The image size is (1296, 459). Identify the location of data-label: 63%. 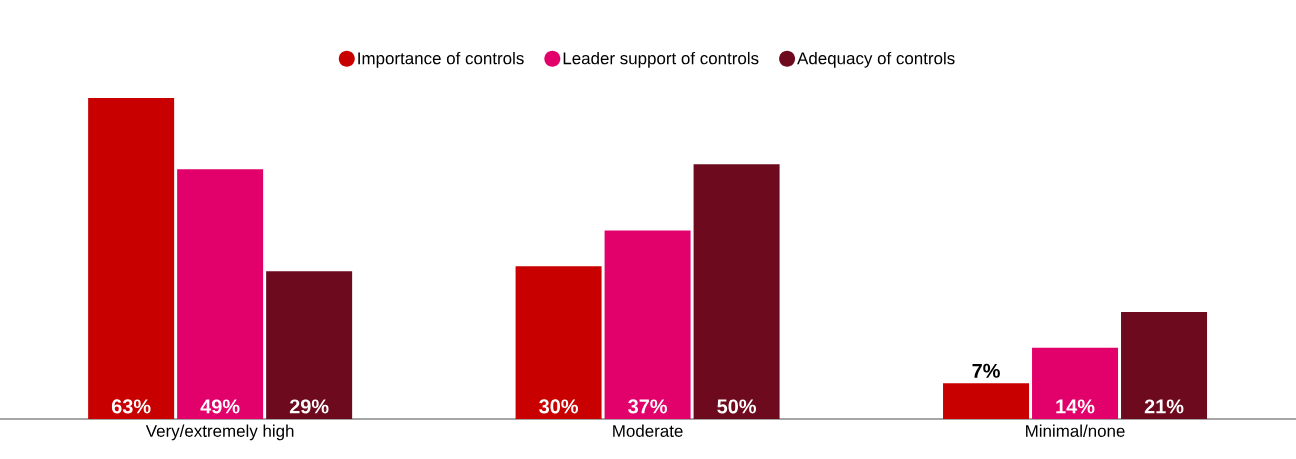
(131, 406).